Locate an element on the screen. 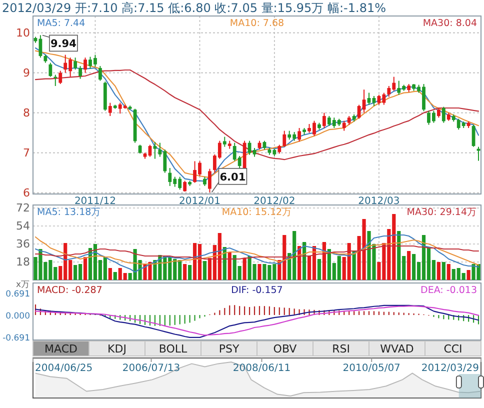 Image resolution: width=484 pixels, height=408 pixels. x-tick-label: 2004/06/25 is located at coordinates (64, 368).